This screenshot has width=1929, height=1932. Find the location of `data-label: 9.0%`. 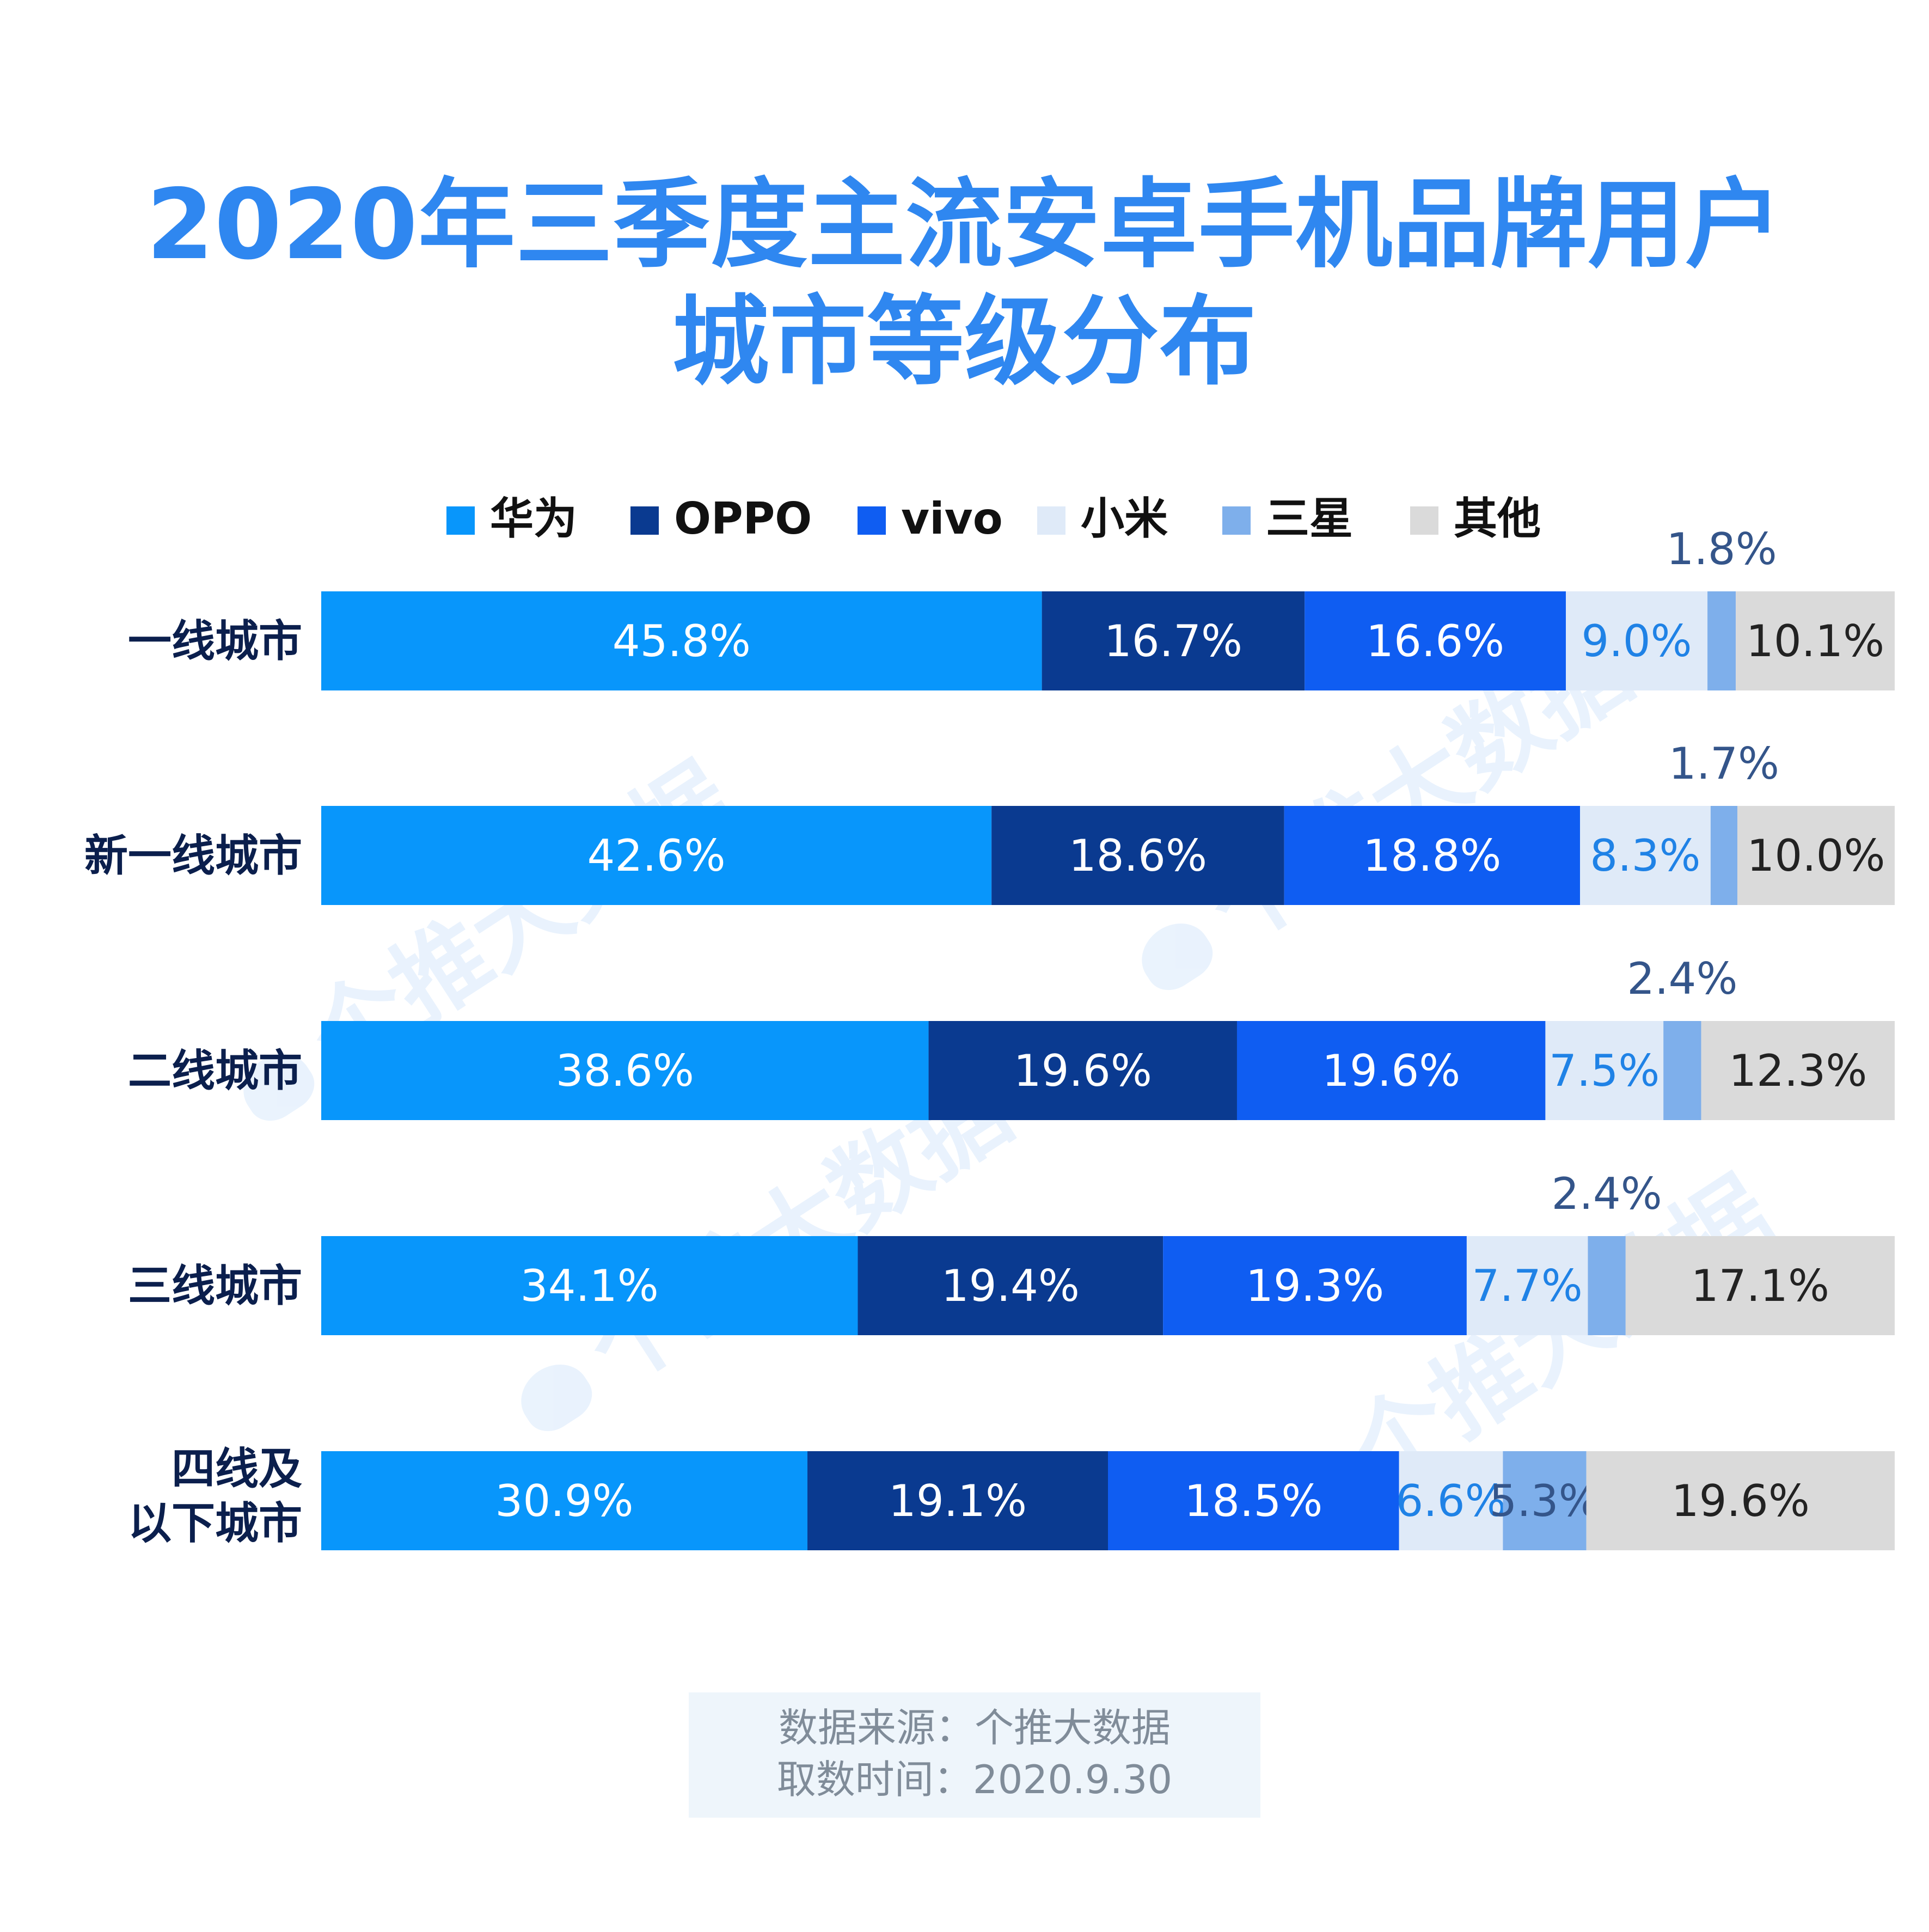

data-label: 9.0% is located at coordinates (1636, 642).